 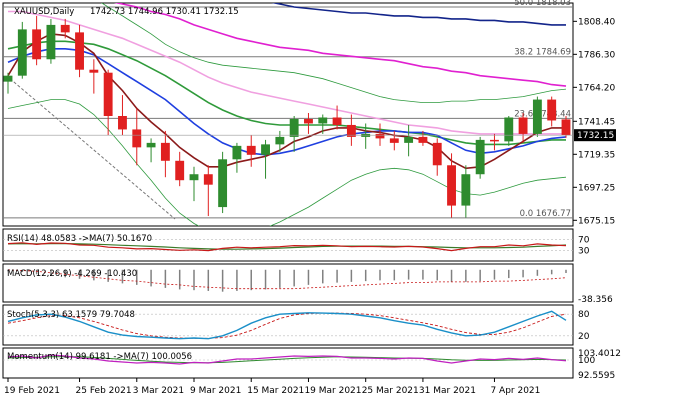 I want to click on ohlc-label: 1742.73 1744.96 1730.41 1732.15, so click(x=164, y=12).